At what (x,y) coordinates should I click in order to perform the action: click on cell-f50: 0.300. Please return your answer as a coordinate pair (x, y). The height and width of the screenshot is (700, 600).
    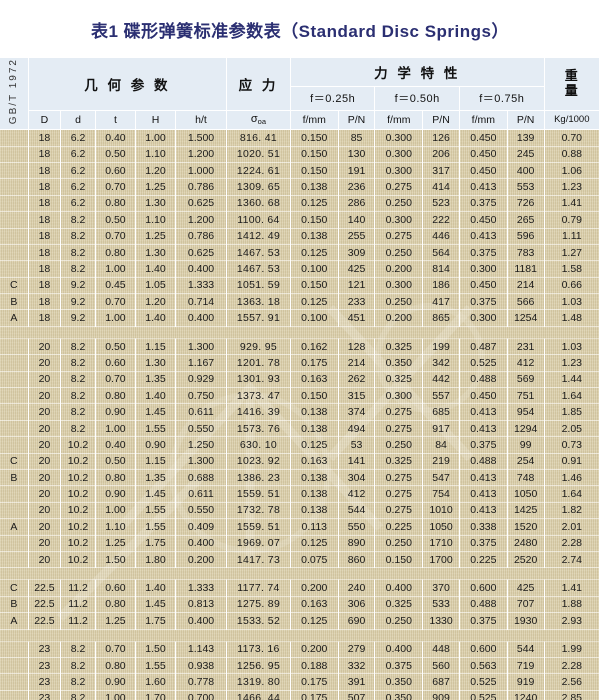
    Looking at the image, I should click on (399, 171).